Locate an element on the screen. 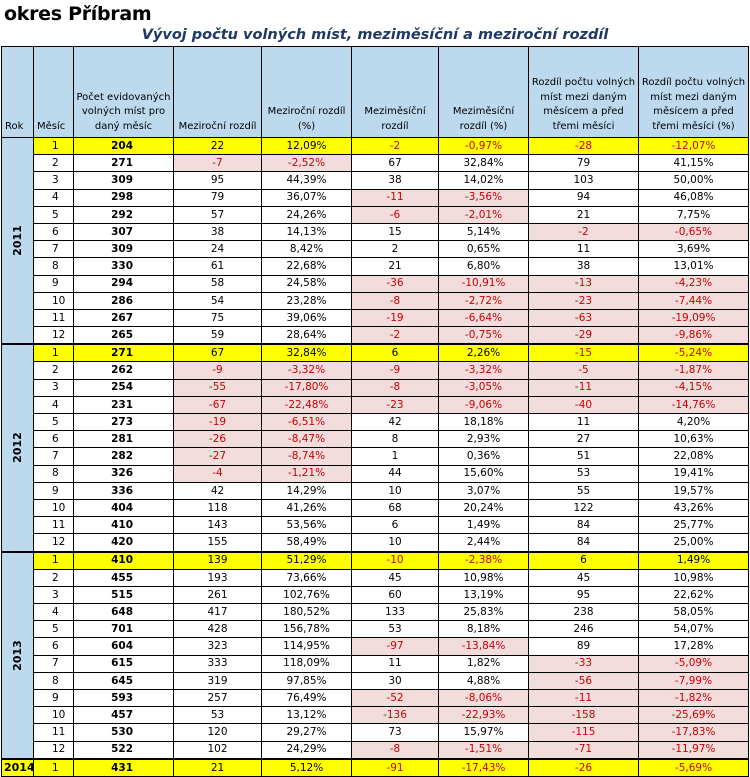 The height and width of the screenshot is (777, 750). cell-mezimesicni-pct: -6,64% is located at coordinates (483, 318).